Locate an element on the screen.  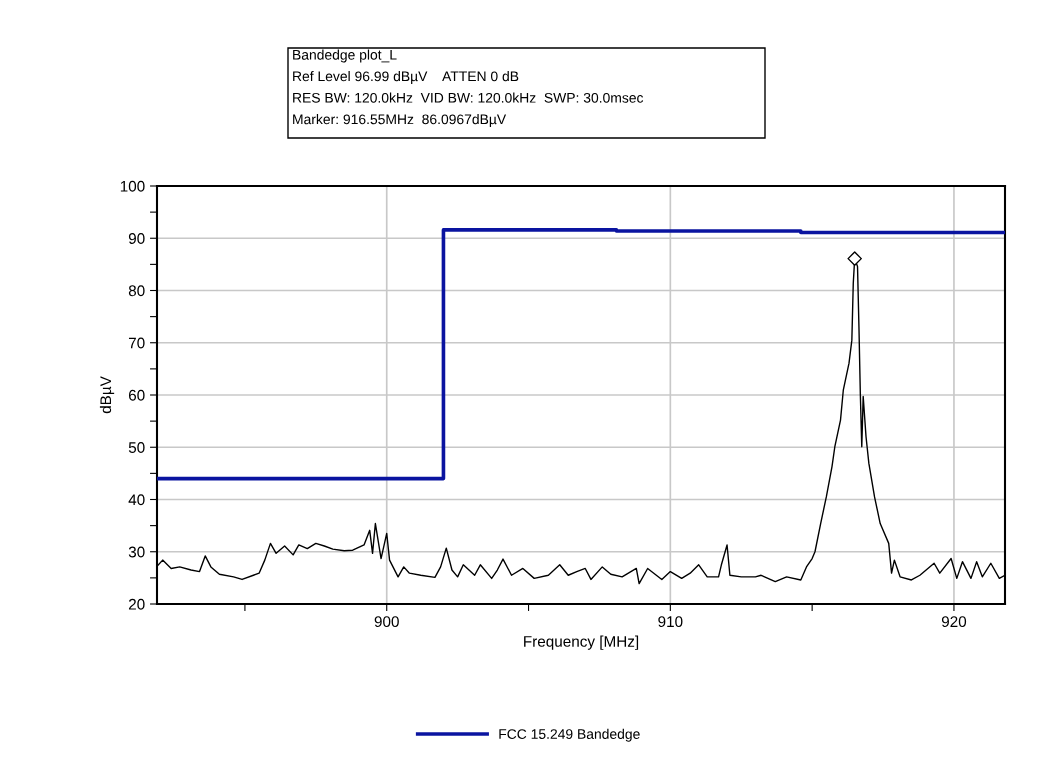
y-axis-title: dBµV is located at coordinates (107, 395).